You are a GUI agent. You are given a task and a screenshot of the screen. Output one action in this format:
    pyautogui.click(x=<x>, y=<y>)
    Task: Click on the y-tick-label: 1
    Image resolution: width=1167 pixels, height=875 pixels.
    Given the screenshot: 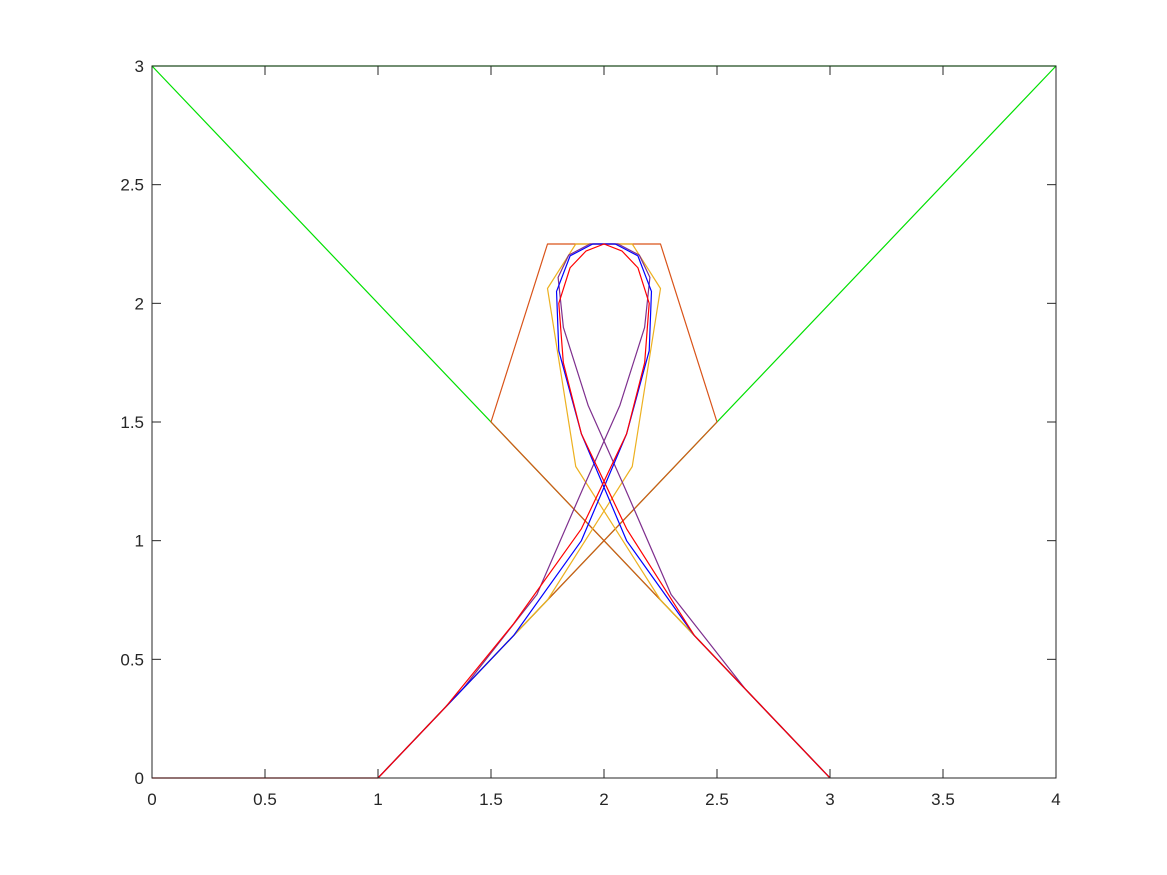 What is the action you would take?
    pyautogui.click(x=139, y=541)
    